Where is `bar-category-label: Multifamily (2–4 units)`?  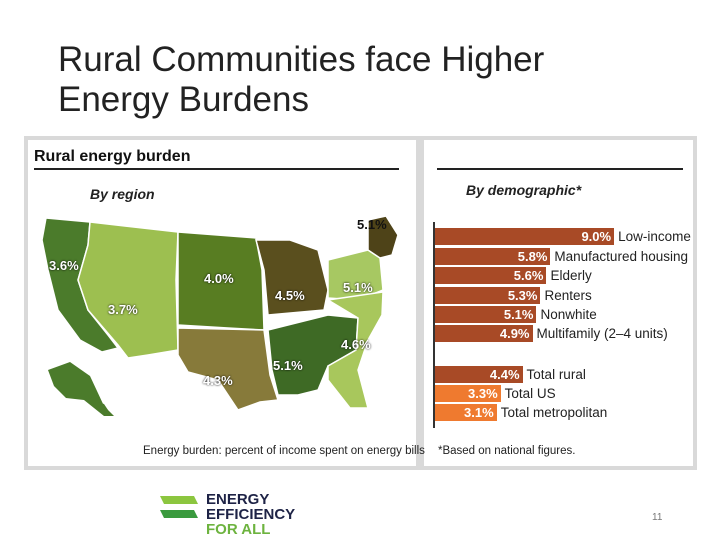 bar-category-label: Multifamily (2–4 units) is located at coordinates (602, 333).